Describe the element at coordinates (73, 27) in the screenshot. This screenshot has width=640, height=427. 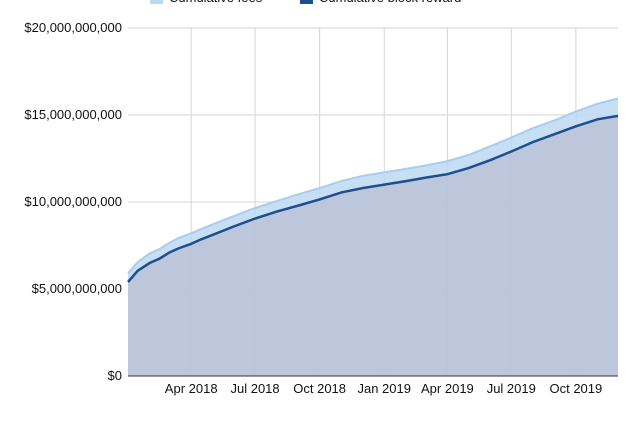
I see `y-tick-label: $20,000,000,000` at that location.